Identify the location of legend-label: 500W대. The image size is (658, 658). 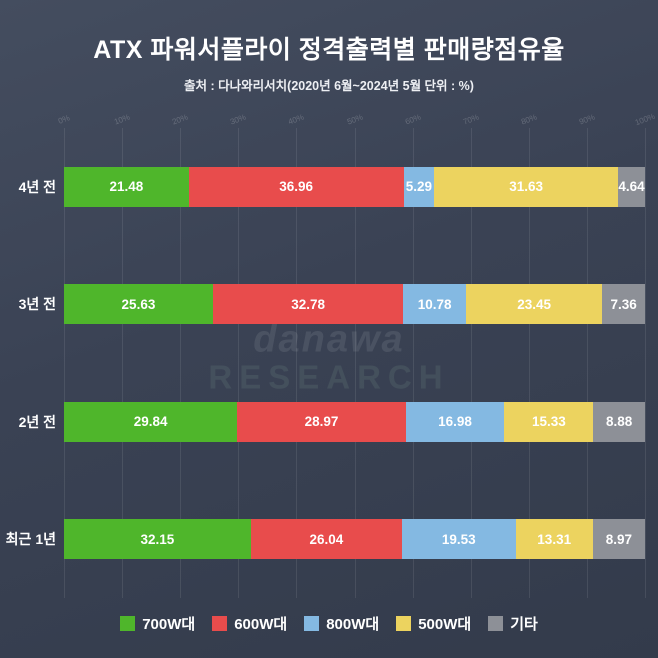
(445, 624).